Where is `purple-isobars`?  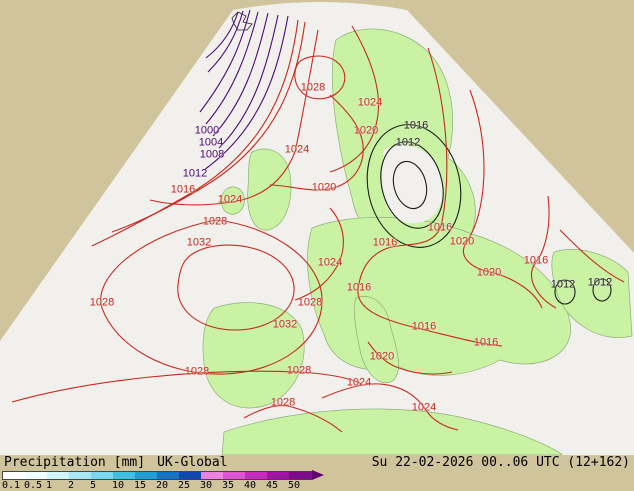
purple-isobars is located at coordinates (244, 90).